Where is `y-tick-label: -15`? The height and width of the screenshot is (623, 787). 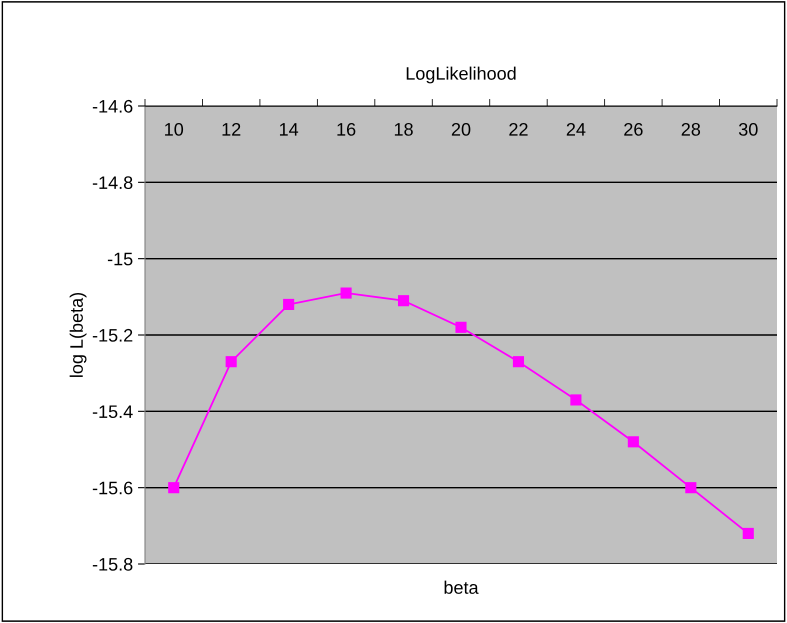 y-tick-label: -15 is located at coordinates (120, 259).